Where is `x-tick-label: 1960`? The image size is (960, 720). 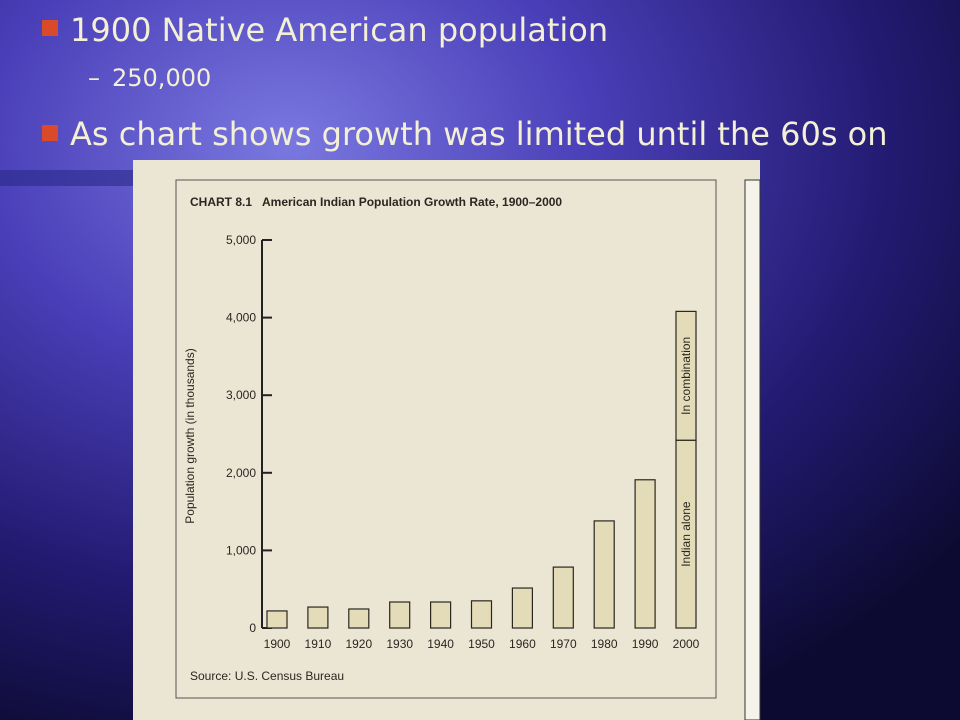
x-tick-label: 1960 is located at coordinates (522, 644).